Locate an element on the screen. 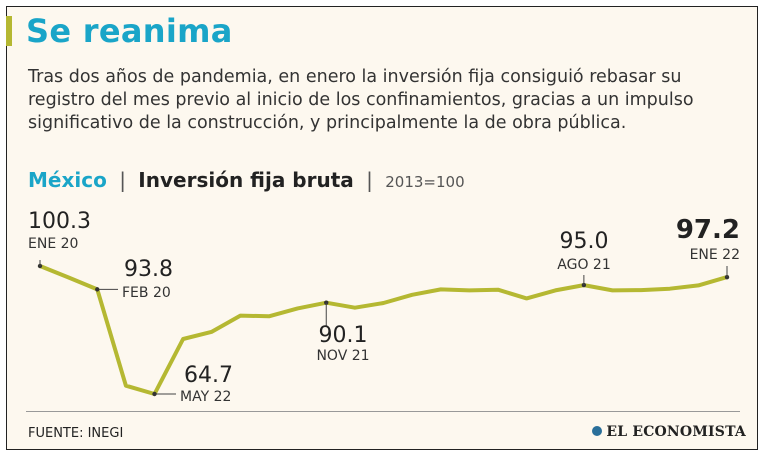 Image resolution: width=768 pixels, height=458 pixels. data-label-period: NOV 21 is located at coordinates (342, 356).